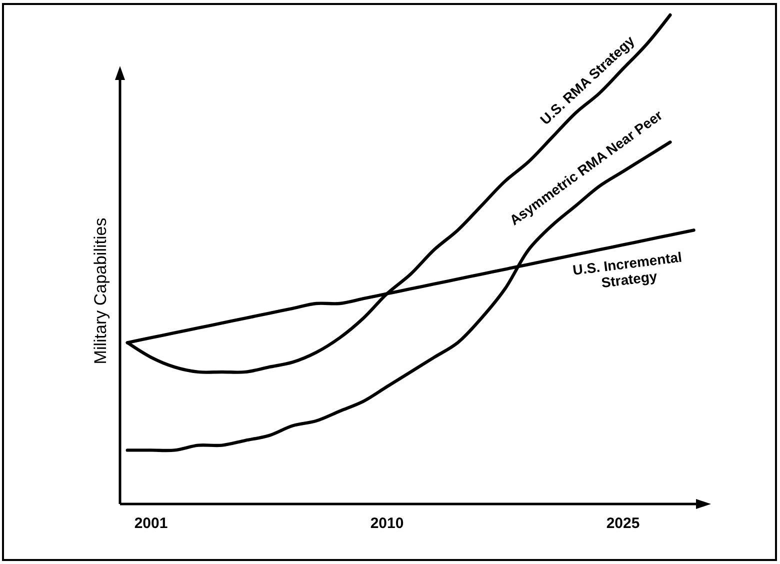 The image size is (780, 564). Describe the element at coordinates (100, 291) in the screenshot. I see `y-axis-title: Military Capabilities` at that location.